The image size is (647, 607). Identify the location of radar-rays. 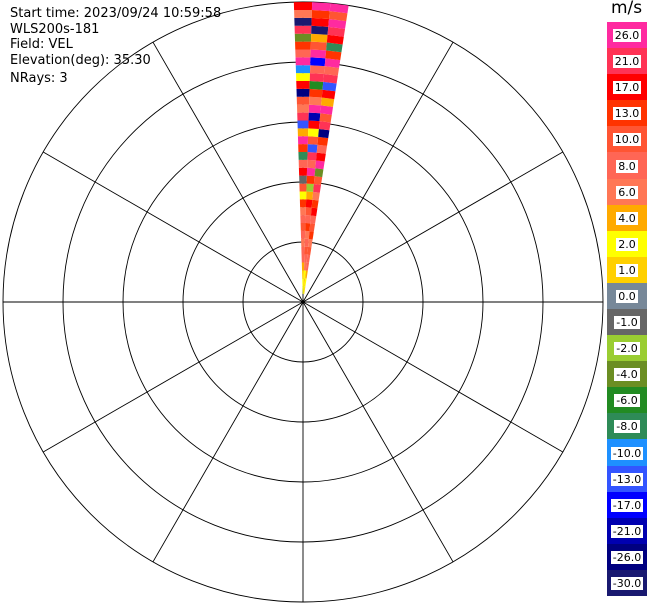
(321, 148).